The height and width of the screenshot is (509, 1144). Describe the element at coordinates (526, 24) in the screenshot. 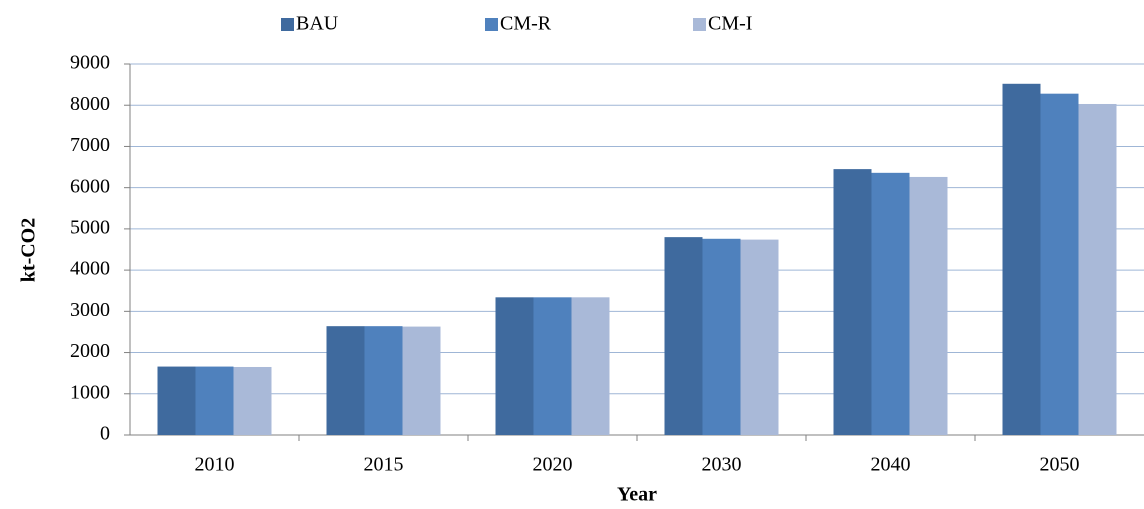

I see `legend-label: CM-R` at that location.